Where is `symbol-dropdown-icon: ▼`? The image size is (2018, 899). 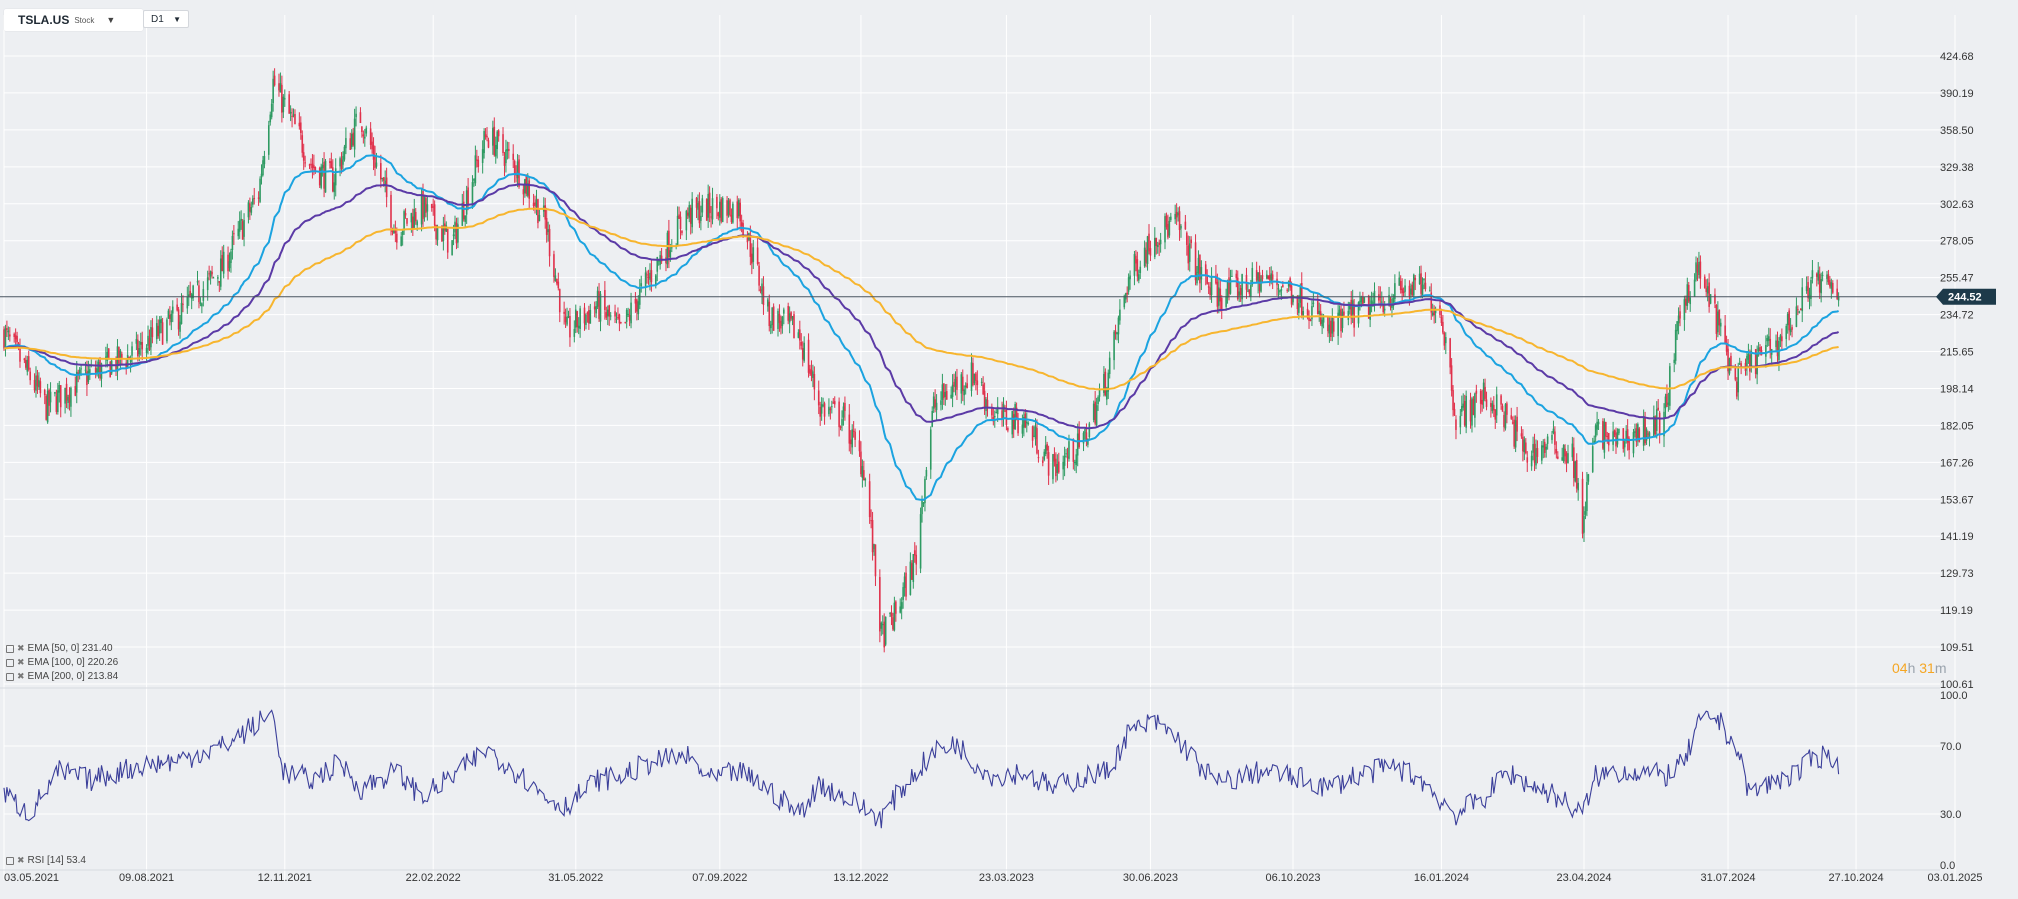 symbol-dropdown-icon: ▼ is located at coordinates (111, 20).